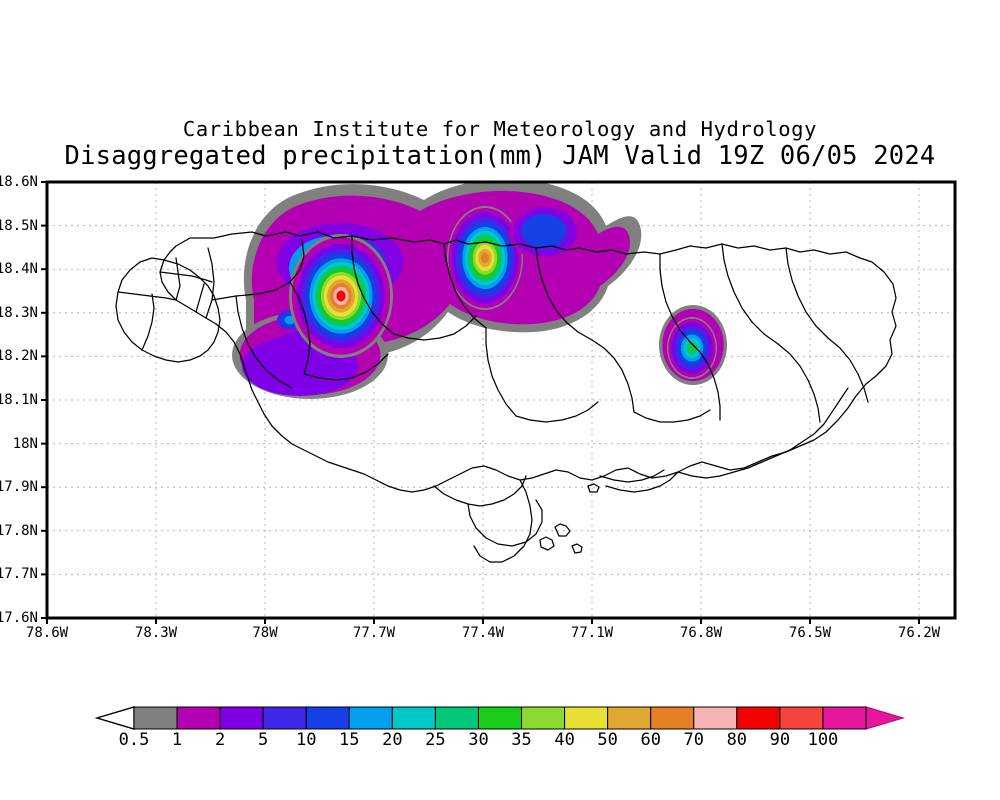 Image resolution: width=1000 pixels, height=800 pixels. Describe the element at coordinates (374, 633) in the screenshot. I see `x-tick-label: 77.7W` at that location.